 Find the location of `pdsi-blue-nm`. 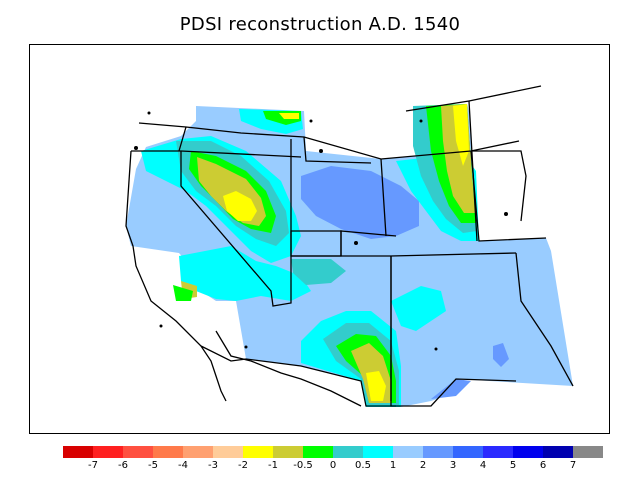

pdsi-blue-nm is located at coordinates (501, 355).